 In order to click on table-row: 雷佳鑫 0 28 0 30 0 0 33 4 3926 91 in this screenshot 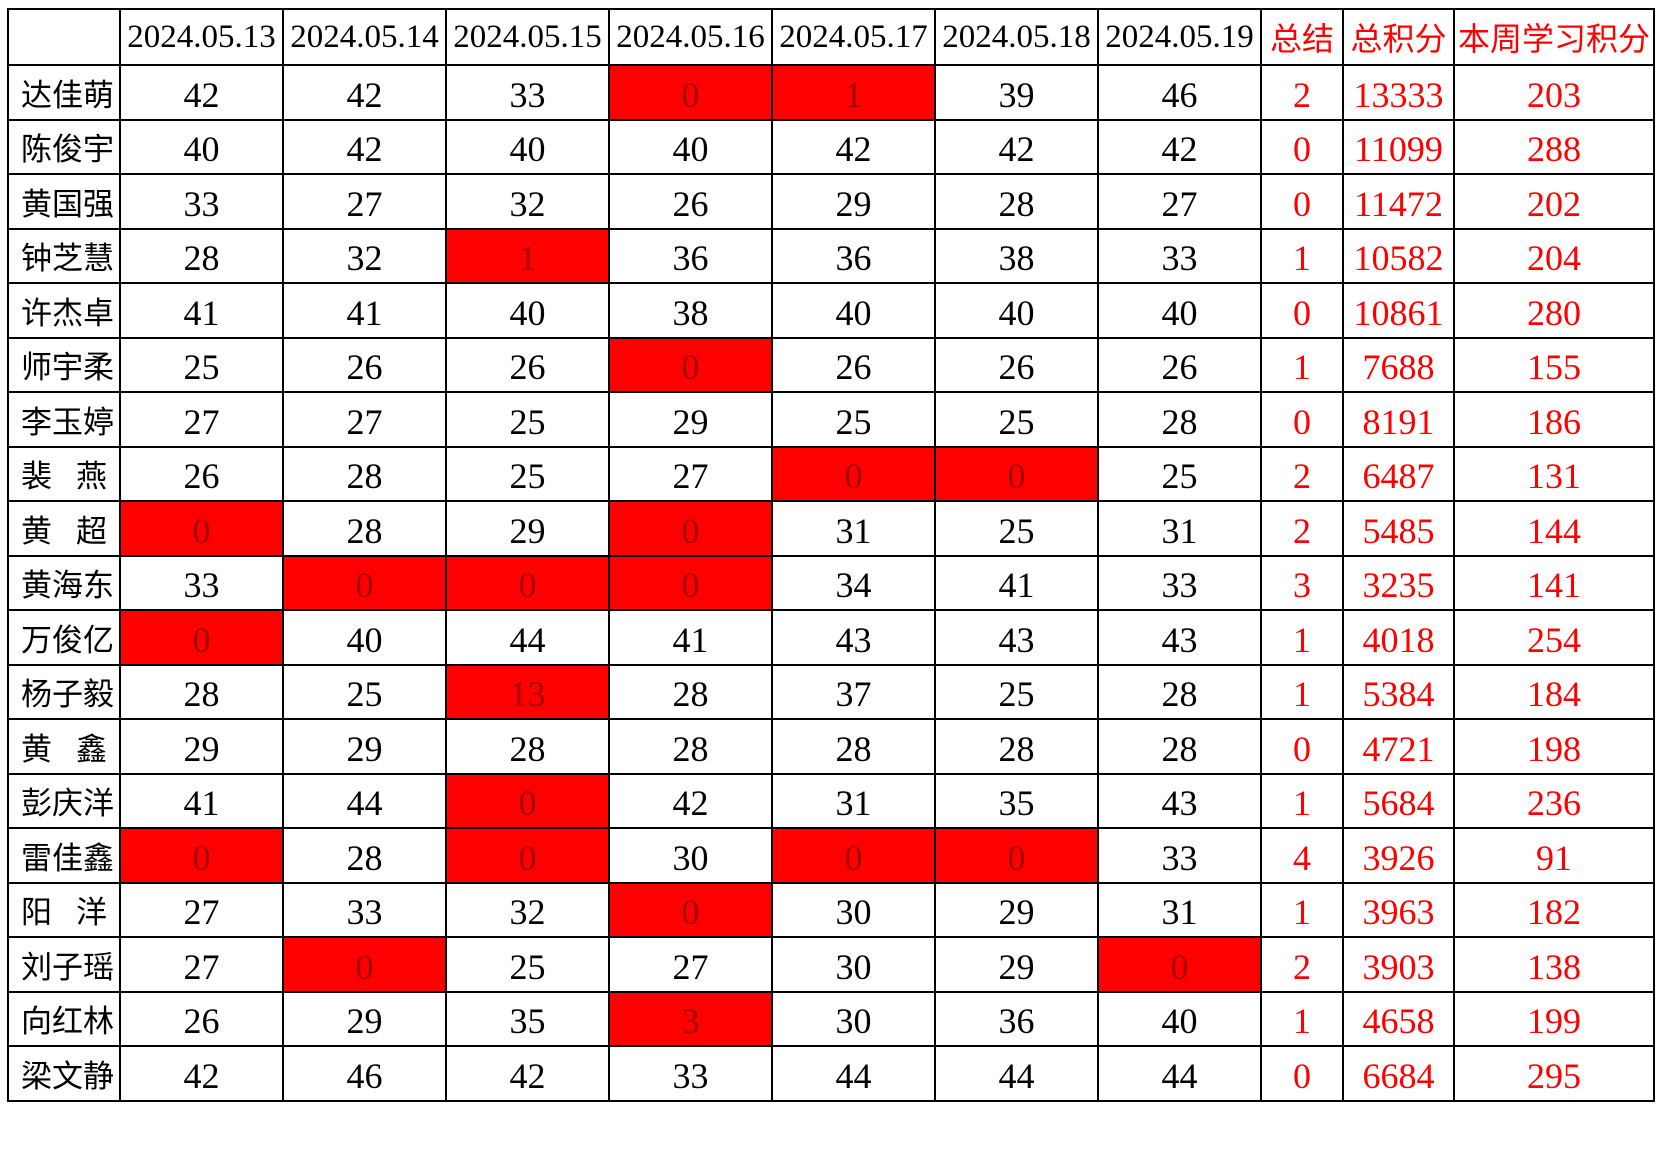, I will do `click(831, 855)`.